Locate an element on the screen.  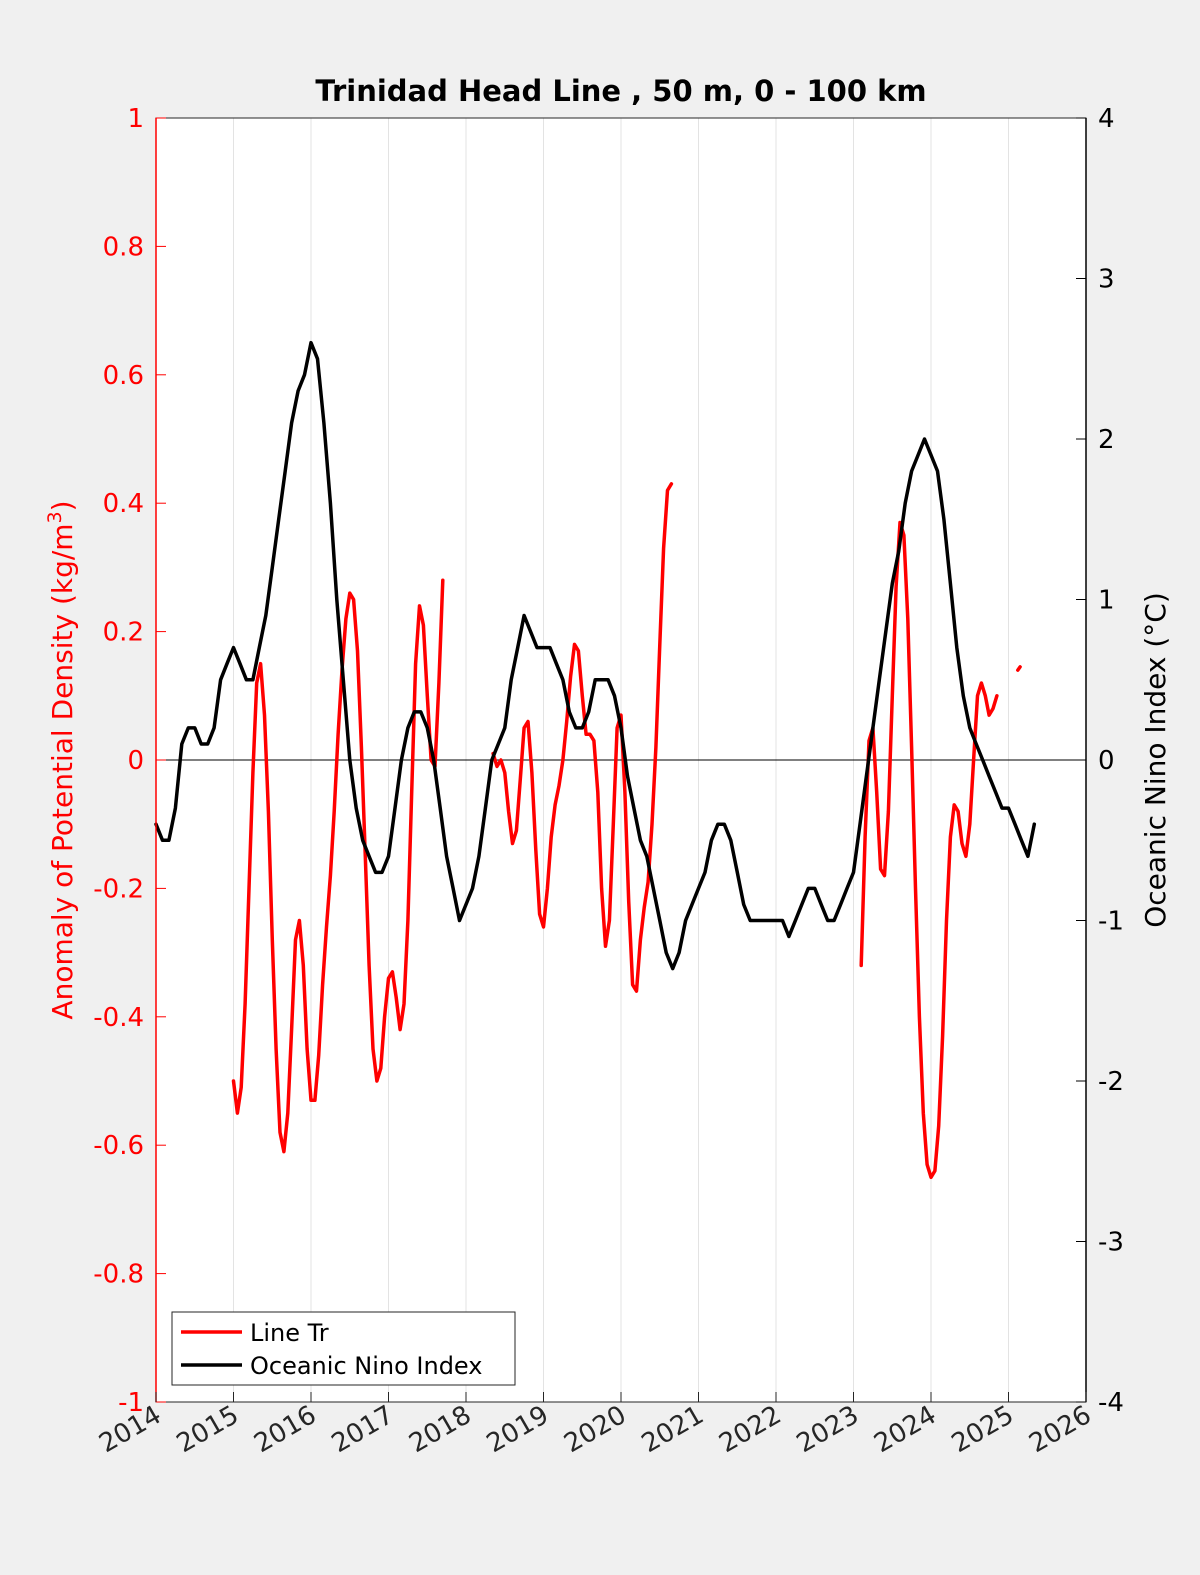
left-axis-label: Anomaly of Potential Density (kg/m3) is located at coordinates (61, 759).